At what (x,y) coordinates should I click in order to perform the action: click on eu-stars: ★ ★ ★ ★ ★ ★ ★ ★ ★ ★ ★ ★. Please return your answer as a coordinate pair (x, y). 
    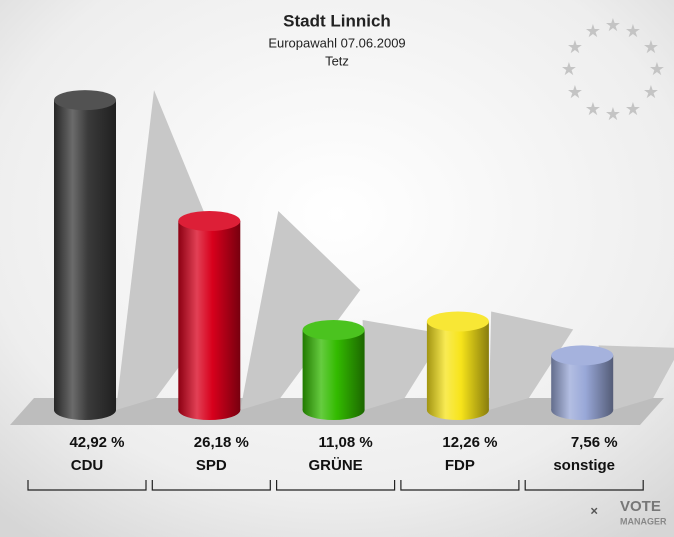
    Looking at the image, I should click on (613, 69).